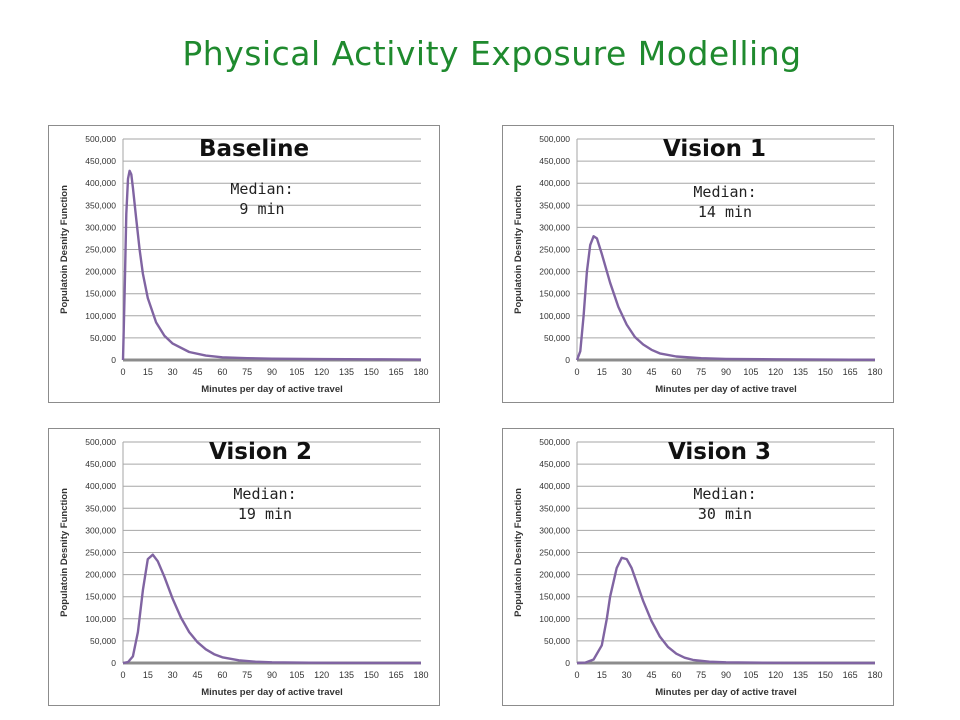 The width and height of the screenshot is (960, 720). I want to click on median-annotation: Median: 14 min, so click(725, 202).